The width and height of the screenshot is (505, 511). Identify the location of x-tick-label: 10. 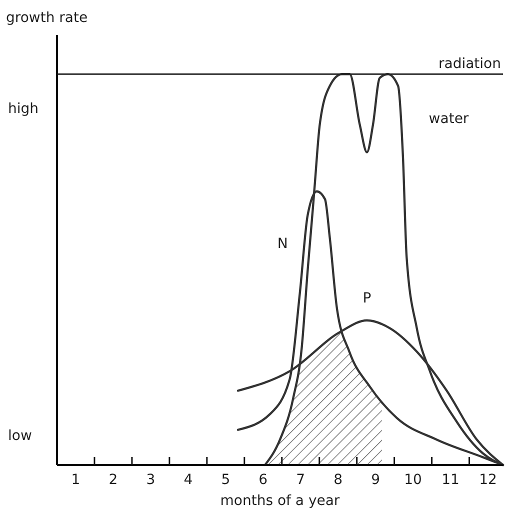
(413, 480).